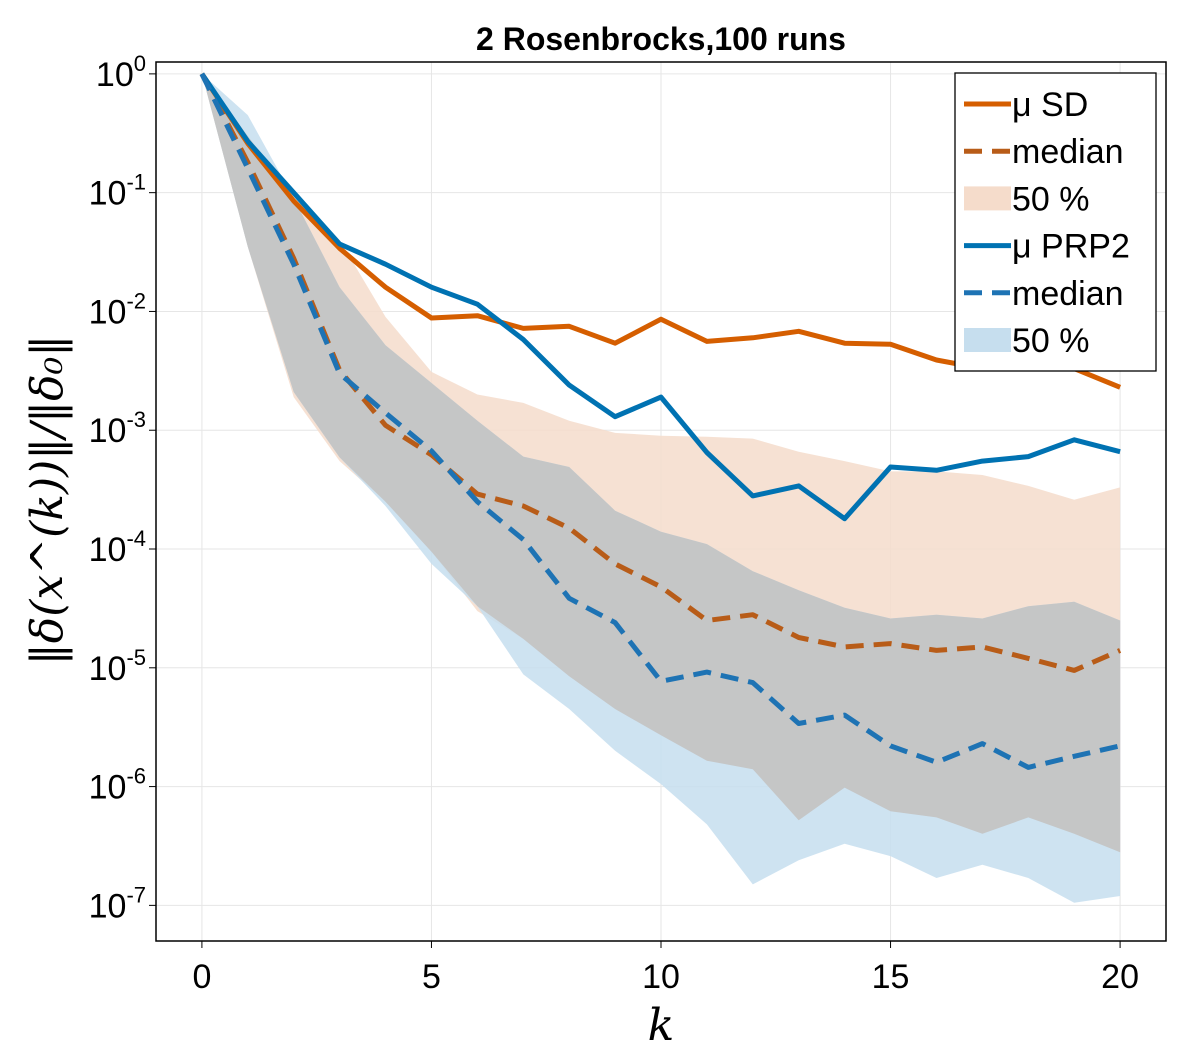 This screenshot has height=1063, width=1182. Describe the element at coordinates (117, 547) in the screenshot. I see `y-tick-label: 10⁻⁴` at that location.